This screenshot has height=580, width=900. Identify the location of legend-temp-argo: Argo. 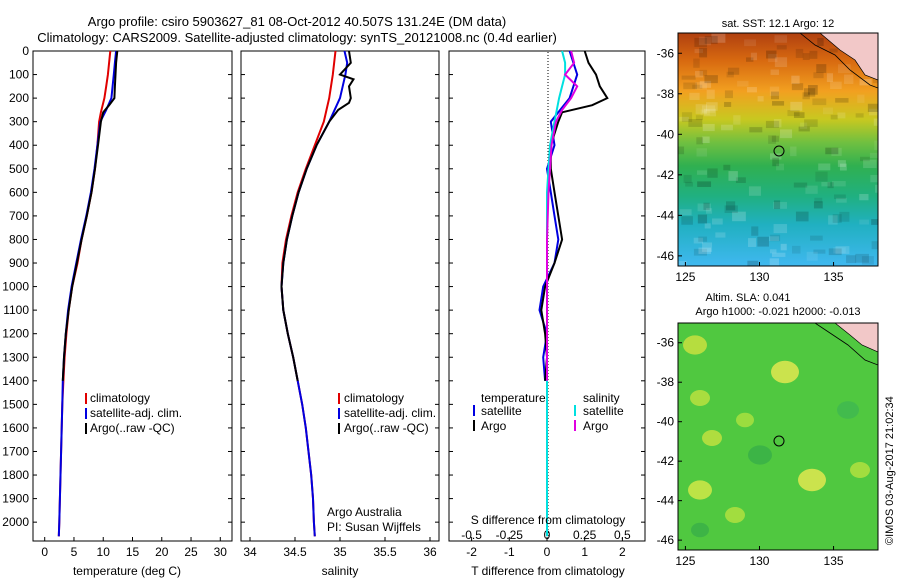
(494, 426).